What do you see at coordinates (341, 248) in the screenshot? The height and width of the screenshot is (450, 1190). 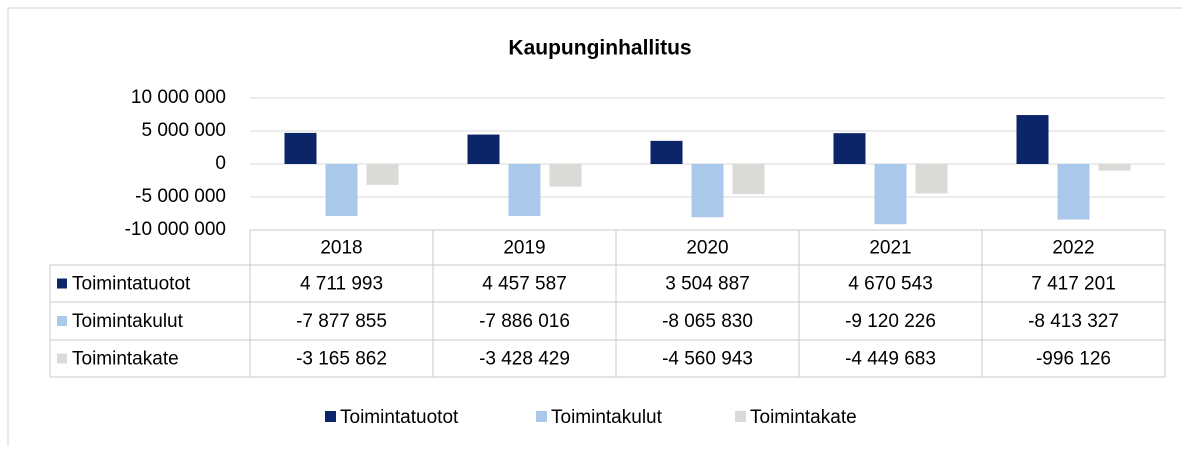 I see `x-tick-label: 2018` at bounding box center [341, 248].